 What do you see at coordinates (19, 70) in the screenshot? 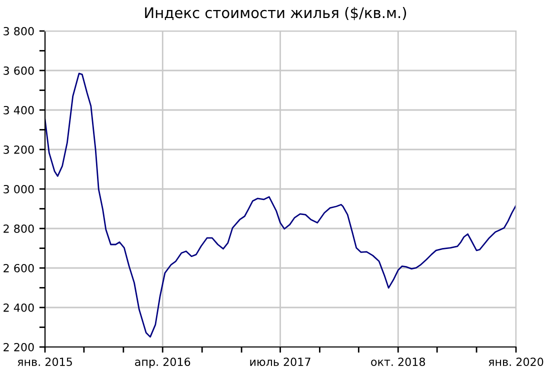
I see `y-tick-label: 3 600` at bounding box center [19, 70].